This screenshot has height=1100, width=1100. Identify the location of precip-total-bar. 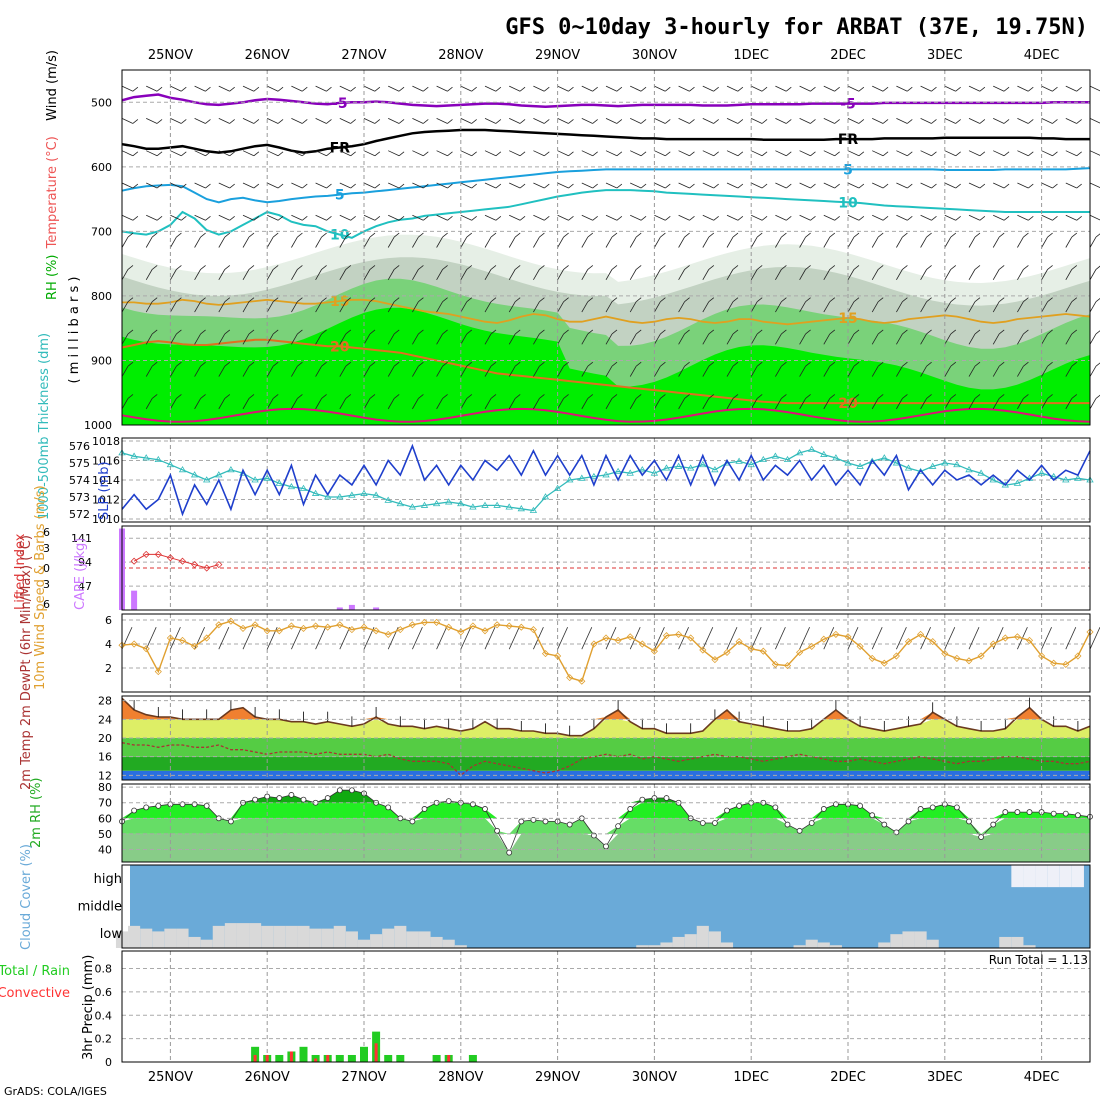
(400, 1058).